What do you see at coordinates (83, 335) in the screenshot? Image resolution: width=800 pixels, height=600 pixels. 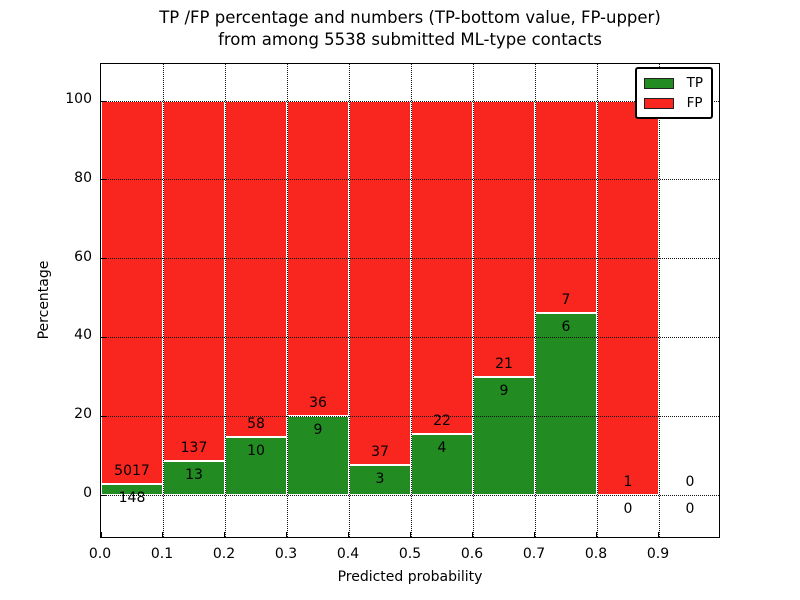 I see `y-tick-label: 40` at bounding box center [83, 335].